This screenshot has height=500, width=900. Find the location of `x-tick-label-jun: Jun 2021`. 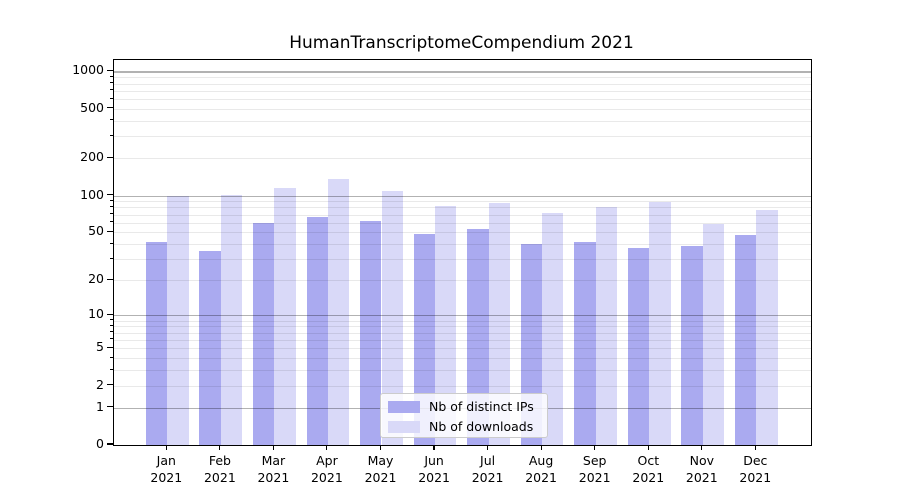

x-tick-label-jun: Jun 2021 is located at coordinates (434, 469).